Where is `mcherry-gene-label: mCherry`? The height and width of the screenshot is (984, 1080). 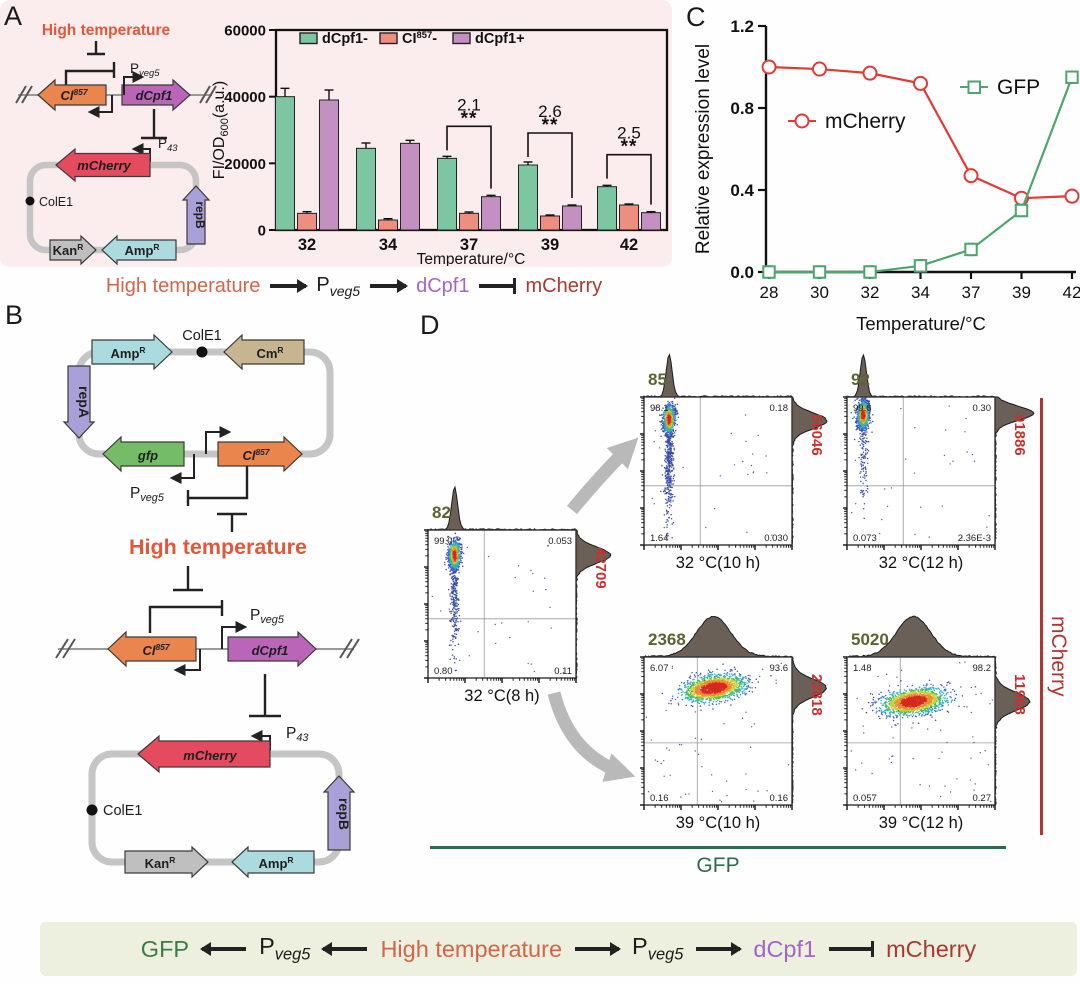 mcherry-gene-label: mCherry is located at coordinates (104, 165).